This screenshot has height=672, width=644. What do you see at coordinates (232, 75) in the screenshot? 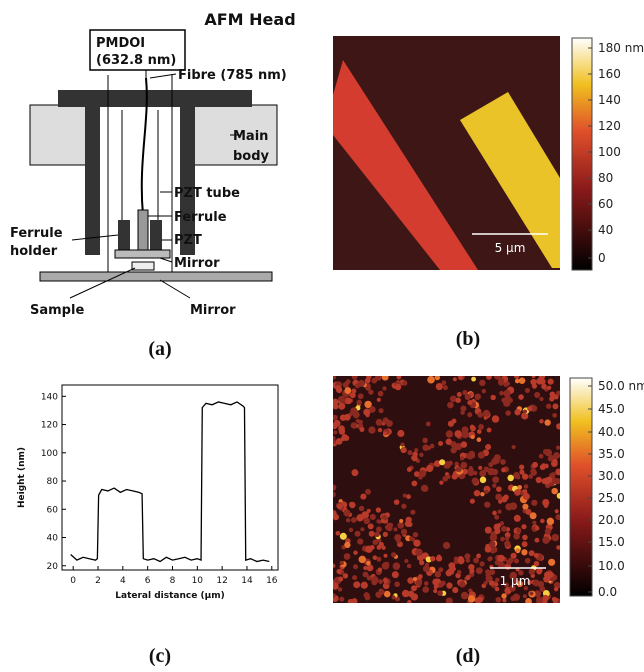
I see `fibre-label: Fibre (785 nm)` at bounding box center [232, 75].